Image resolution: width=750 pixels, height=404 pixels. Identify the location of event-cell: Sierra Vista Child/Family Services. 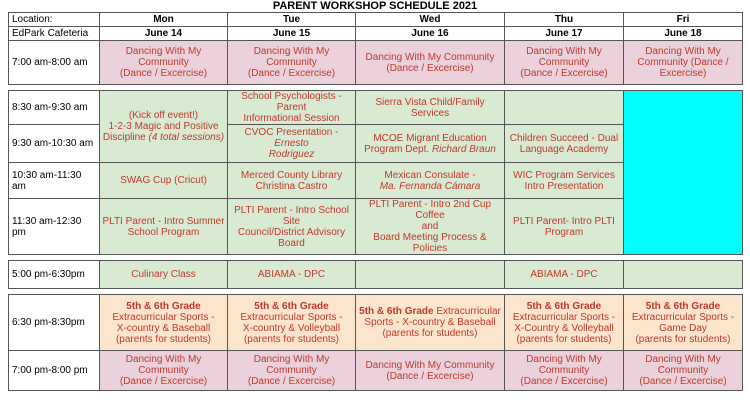
(430, 107).